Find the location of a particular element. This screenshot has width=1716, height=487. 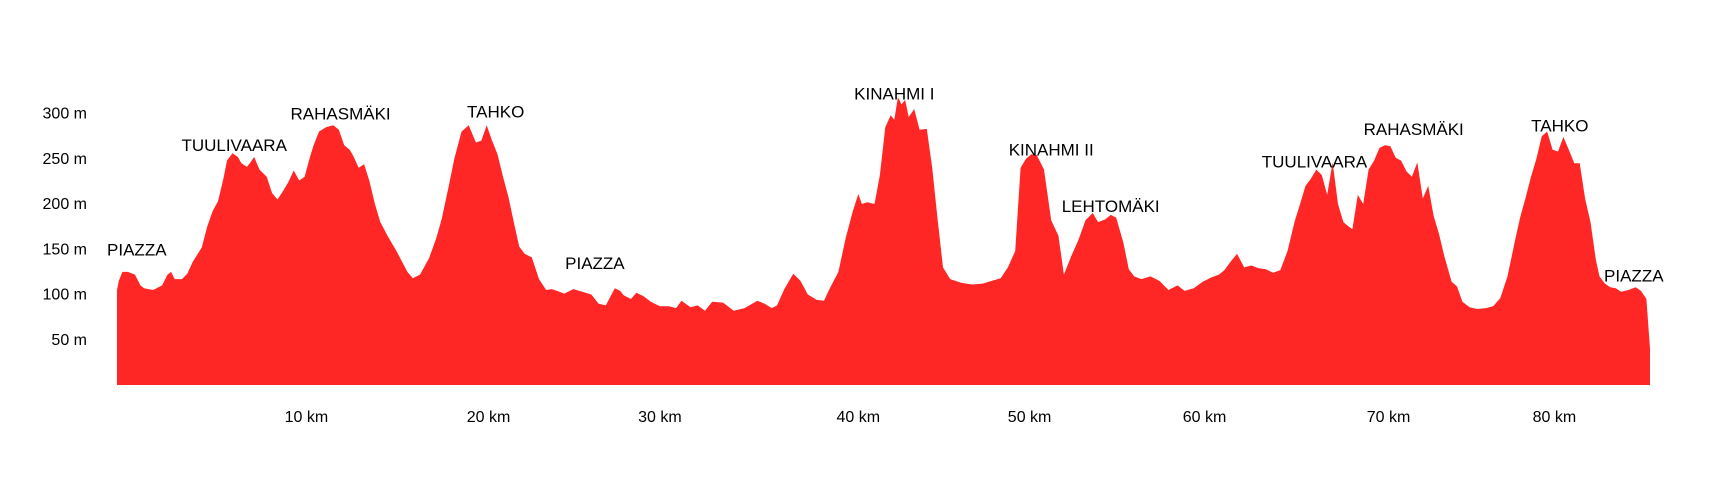

x-axis-labels: 10 km 20 km 30 km 40 km 50 km 60 km 70 km 80 km is located at coordinates (931, 417).